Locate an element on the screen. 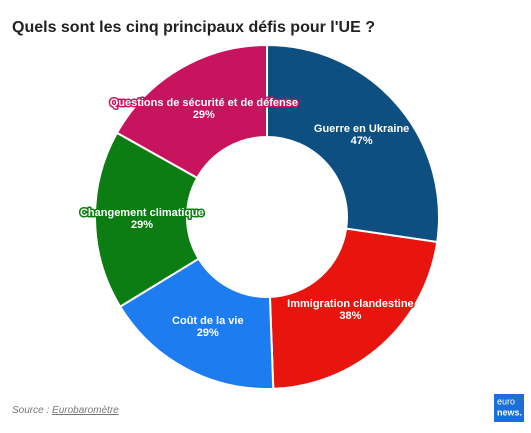 The width and height of the screenshot is (531, 433). source-label: Source : is located at coordinates (30, 410).